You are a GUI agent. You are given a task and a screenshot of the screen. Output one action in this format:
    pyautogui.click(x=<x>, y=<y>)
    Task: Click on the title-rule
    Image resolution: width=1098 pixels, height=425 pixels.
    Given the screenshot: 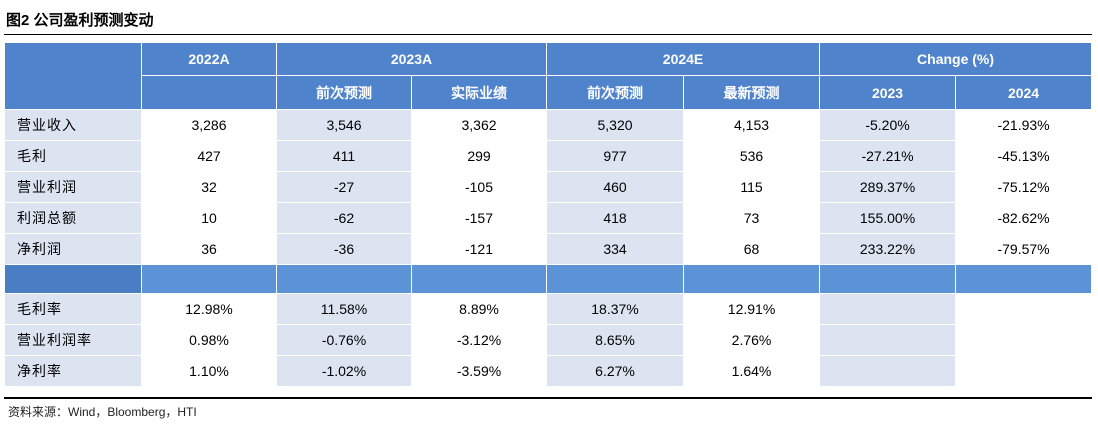 What is the action you would take?
    pyautogui.click(x=548, y=34)
    